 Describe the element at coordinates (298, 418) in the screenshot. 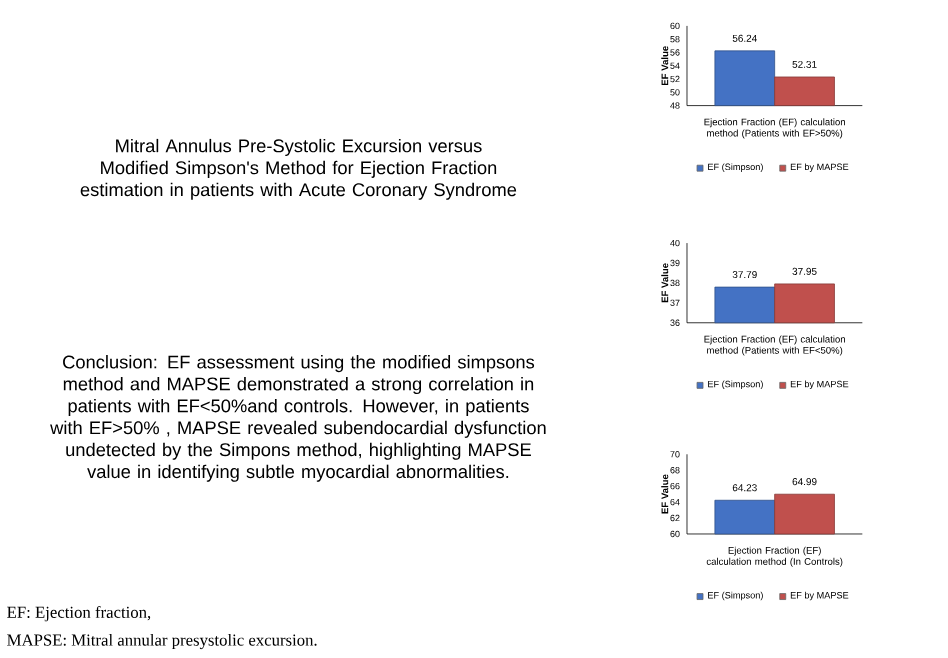

I see `text: Conclusion: EF assessment using the modified simpsons method and MAPSE demonstrated a strong correlation in patients with EF<50%and controls. However, in patients with EF>50% , MAPSE revealed subendocardial dysfunction undetected by the Simpons method, highlighting MAPSE value in identifying subtle myocardial abnormalities.` at that location.